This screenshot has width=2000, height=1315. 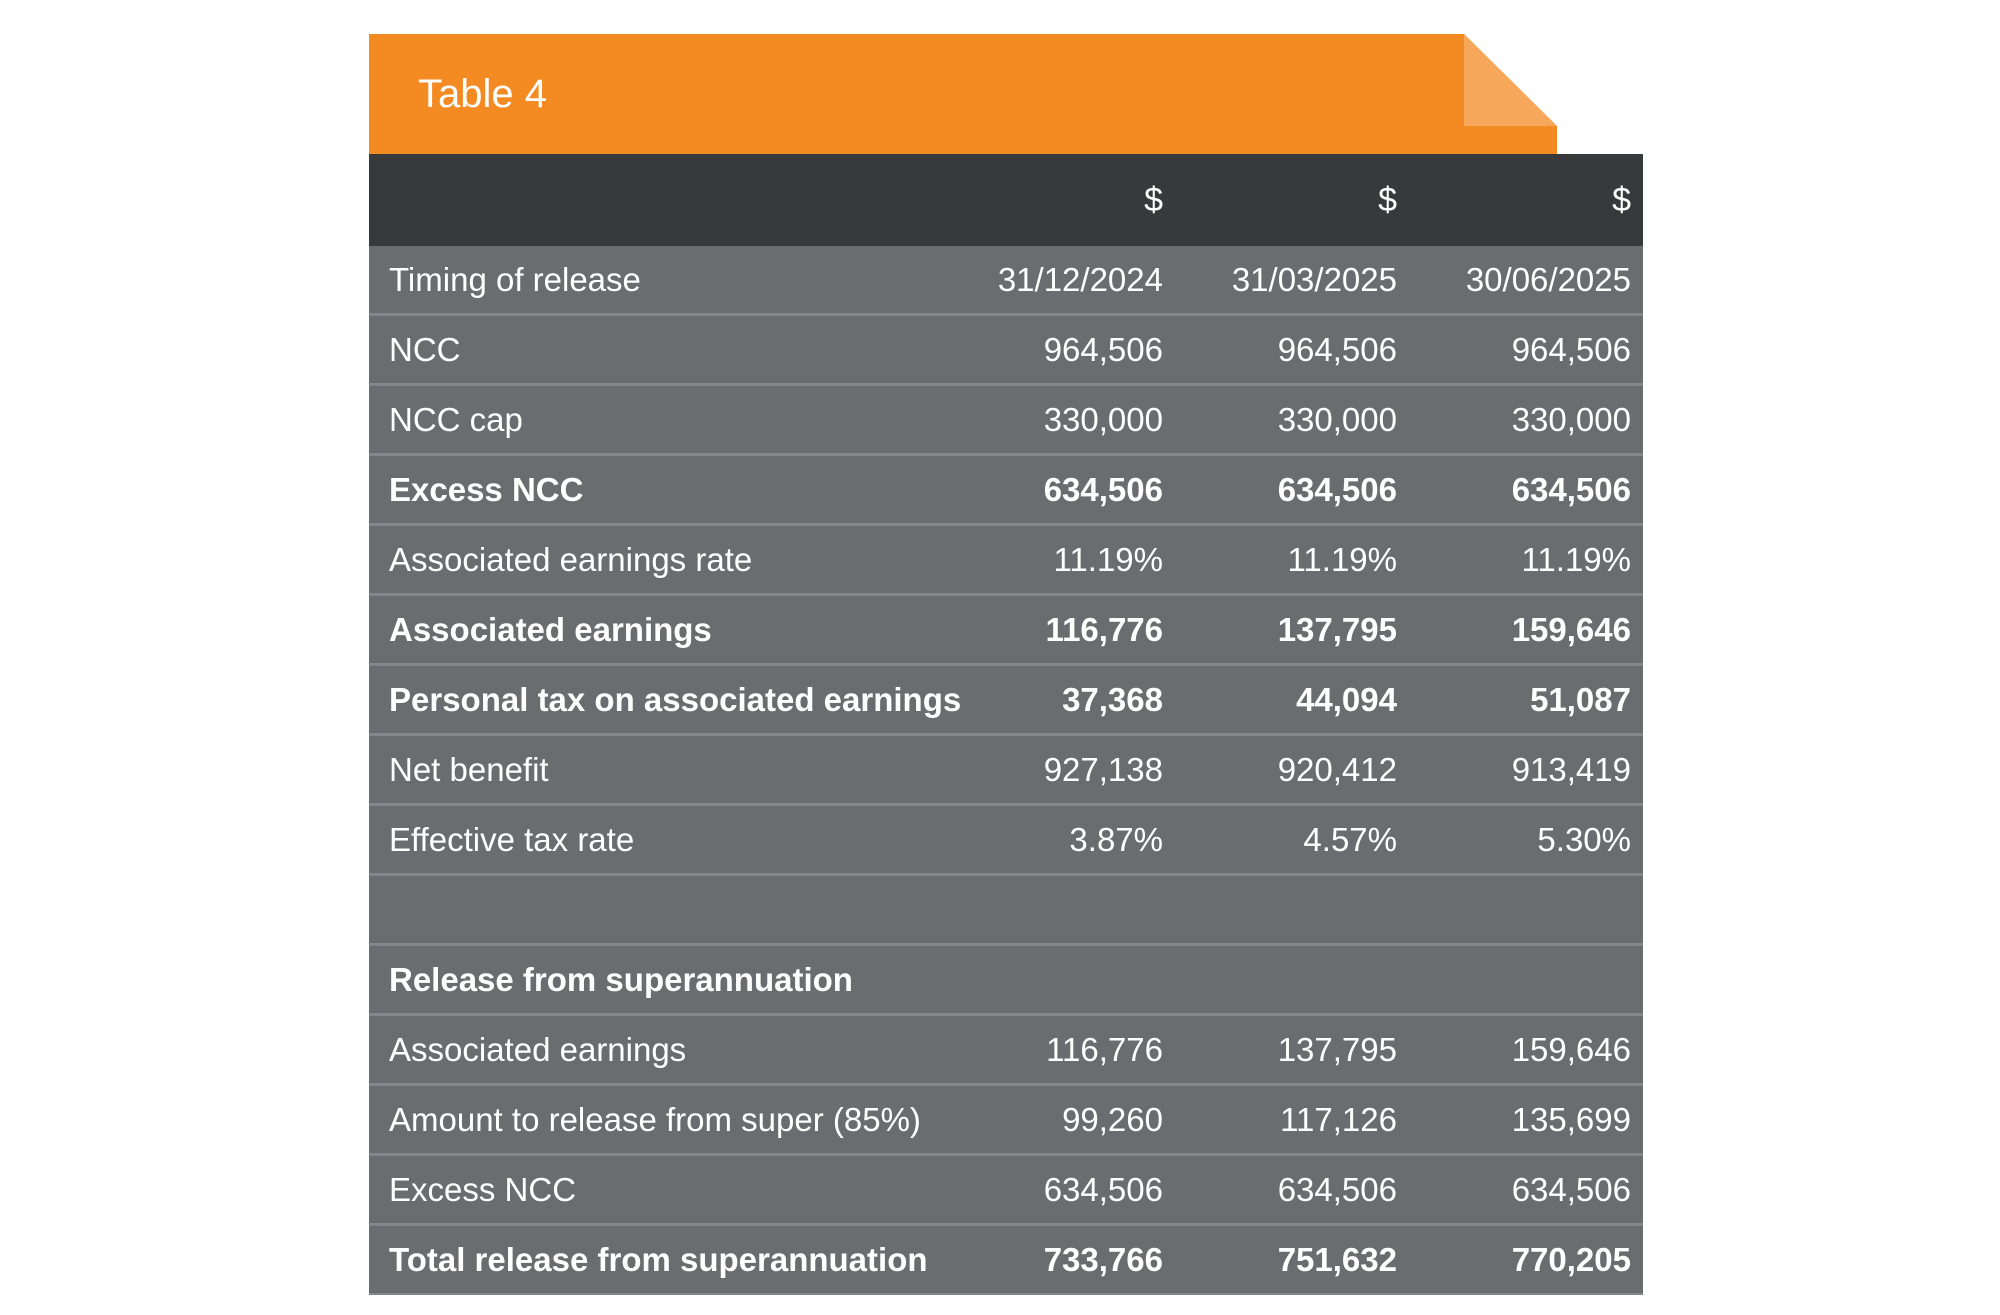 I want to click on row-value-2: 330,000, so click(x=1337, y=419).